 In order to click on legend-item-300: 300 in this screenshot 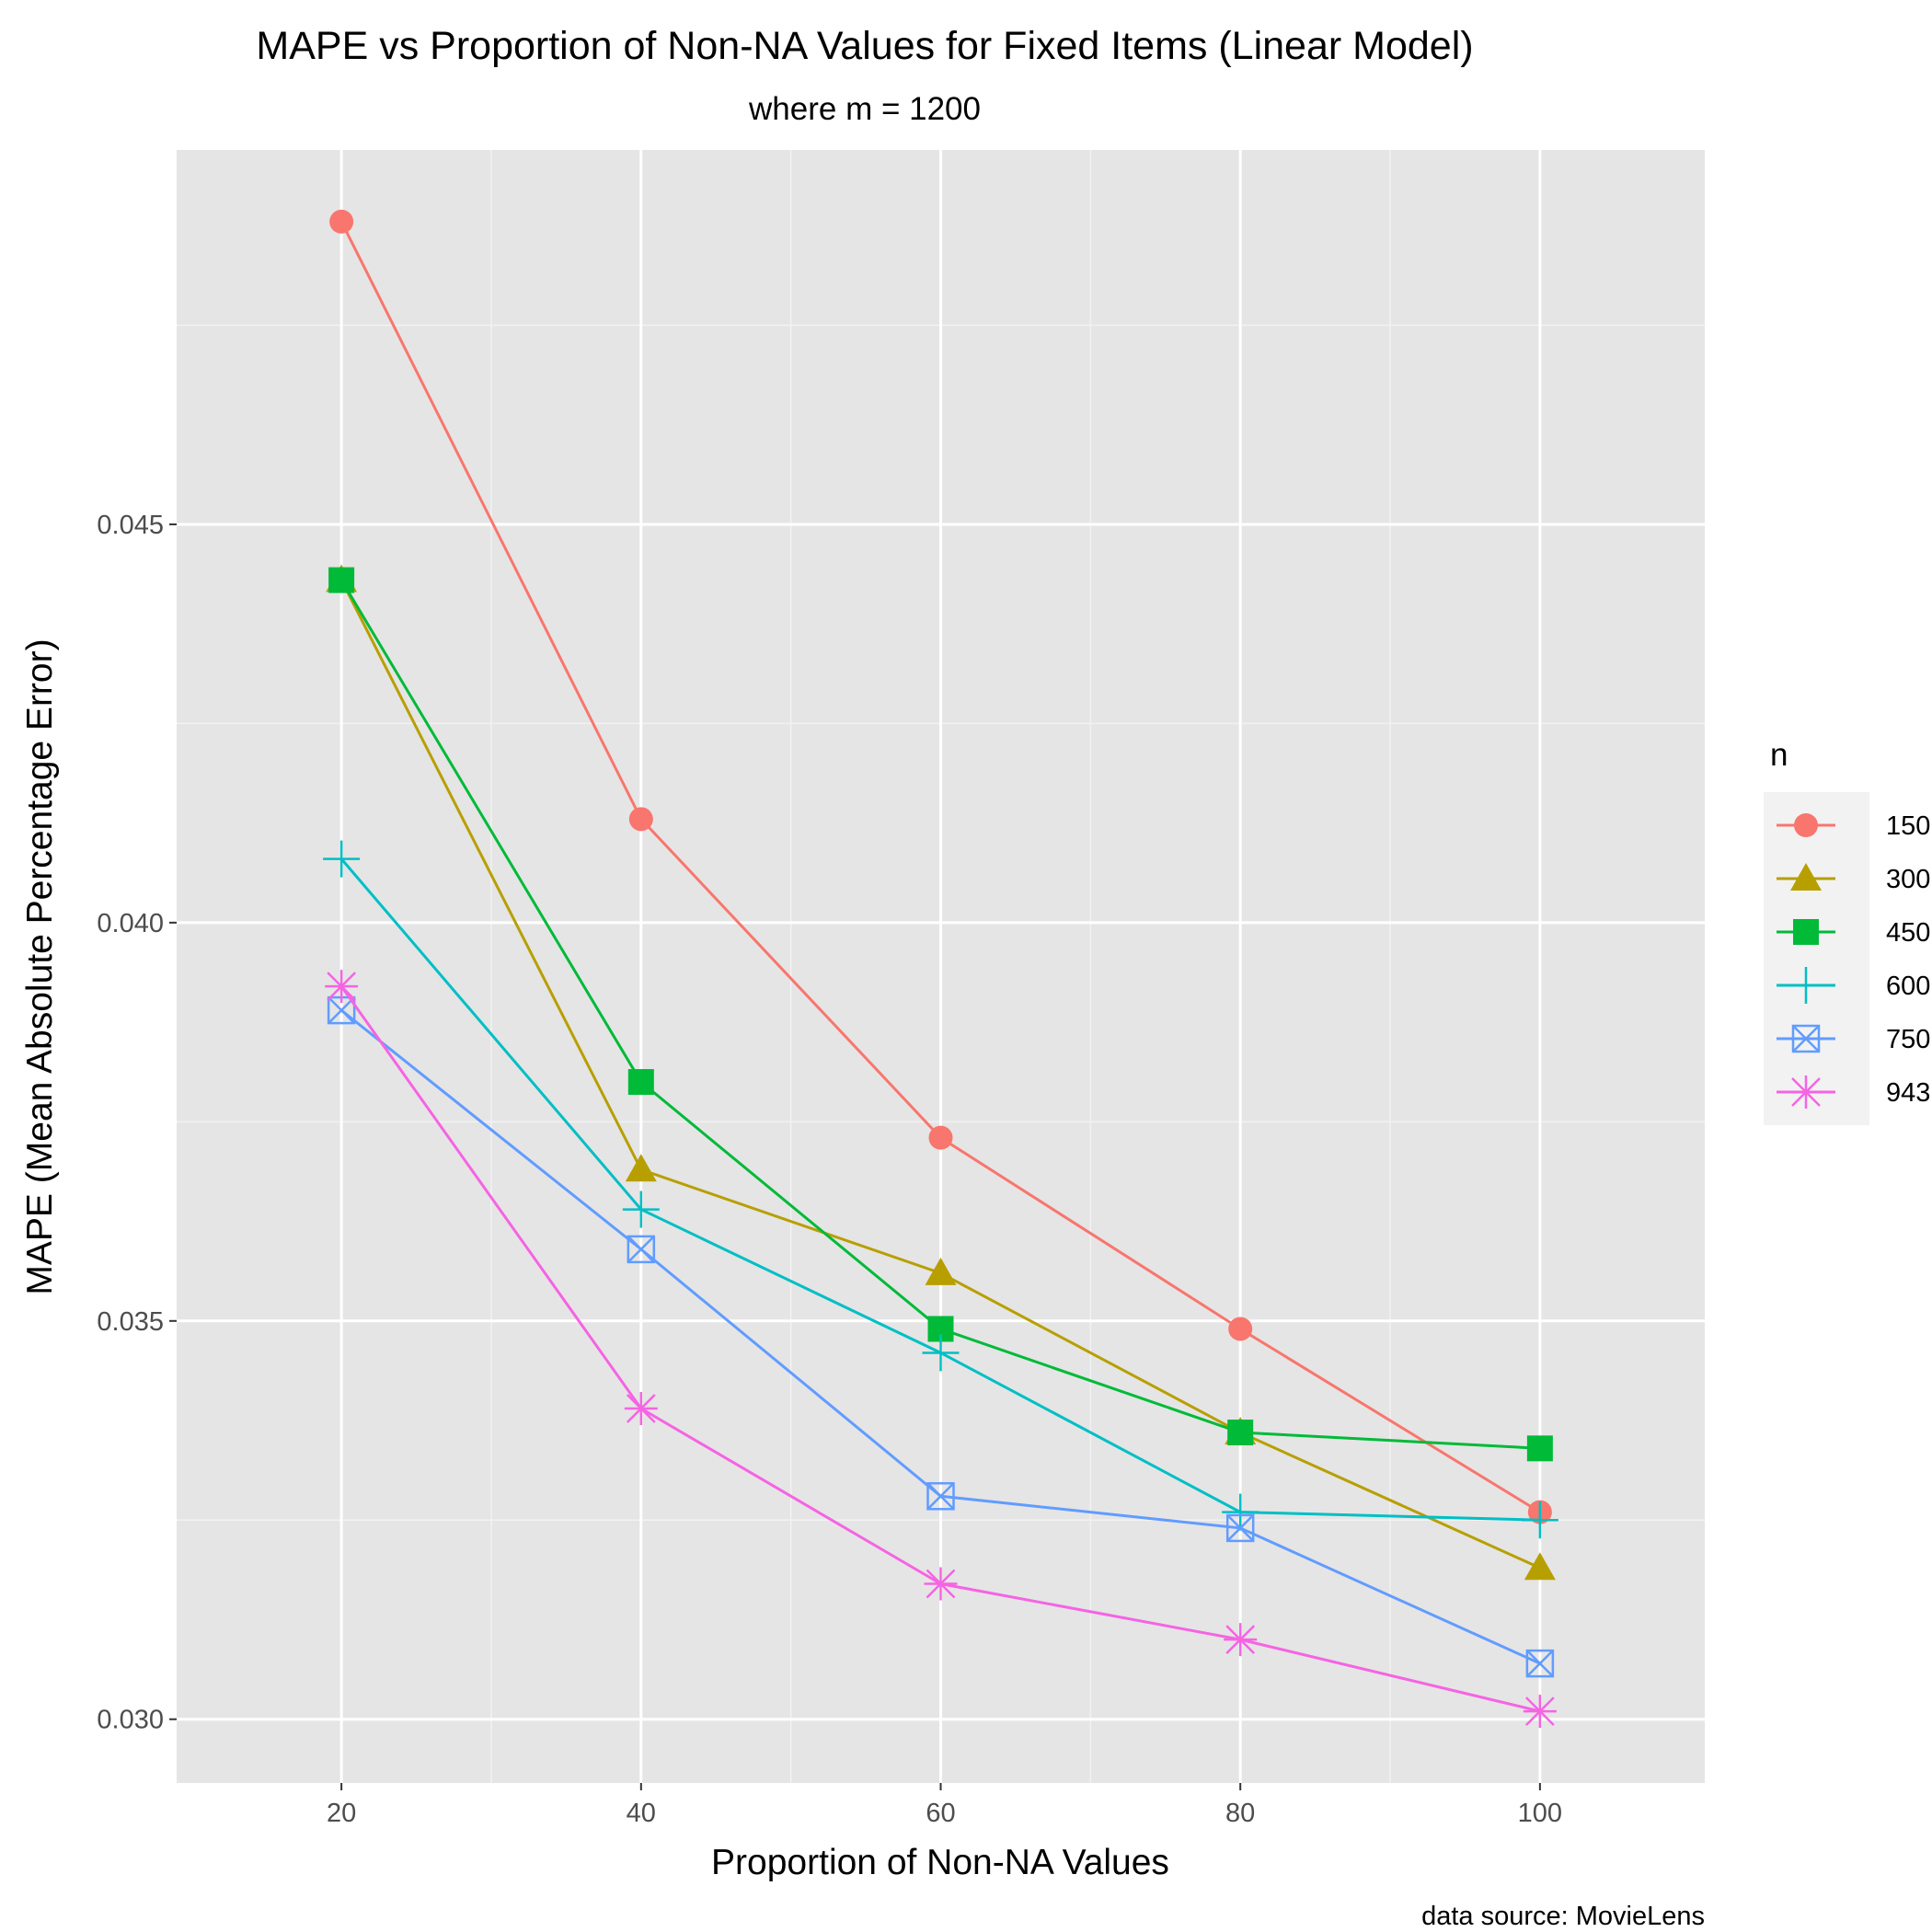, I will do `click(1853, 878)`.